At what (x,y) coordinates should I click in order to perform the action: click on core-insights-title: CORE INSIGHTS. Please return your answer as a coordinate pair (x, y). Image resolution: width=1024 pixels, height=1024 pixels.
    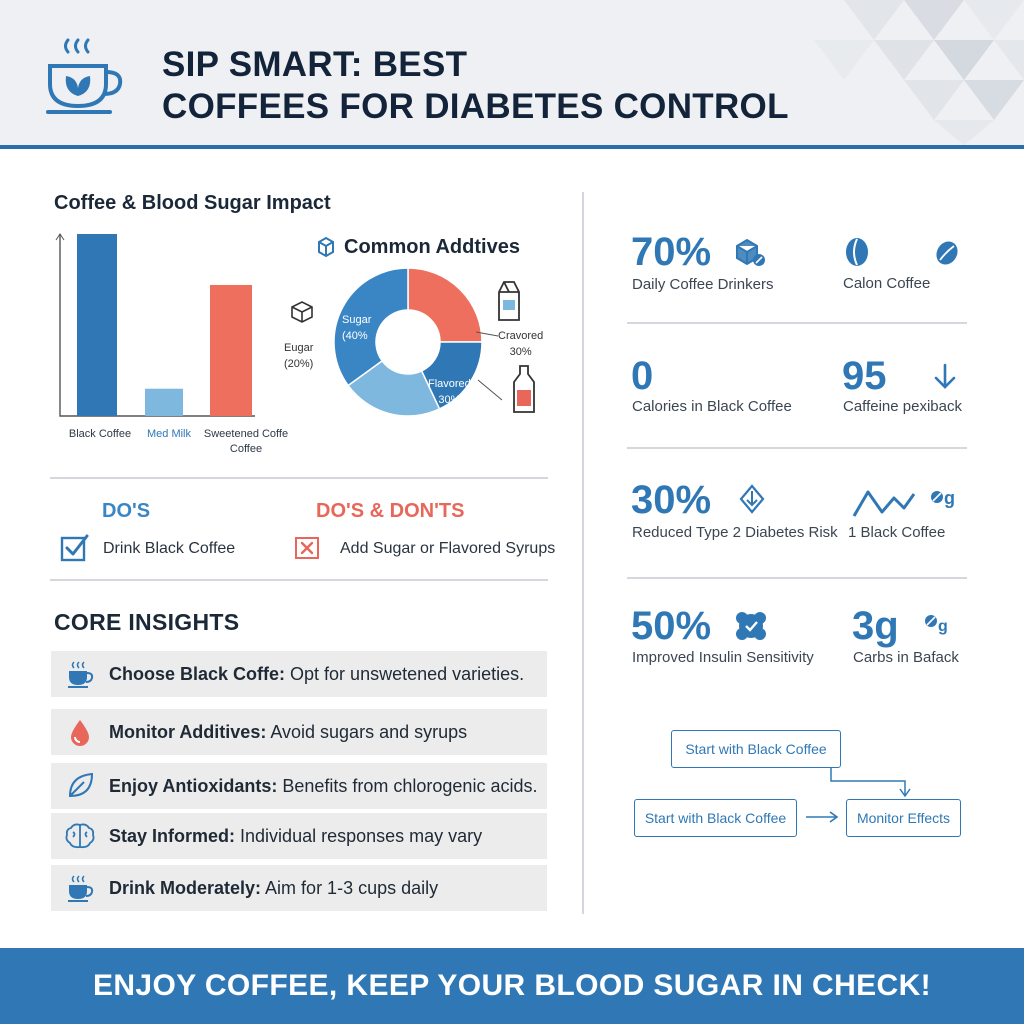
    Looking at the image, I should click on (147, 622).